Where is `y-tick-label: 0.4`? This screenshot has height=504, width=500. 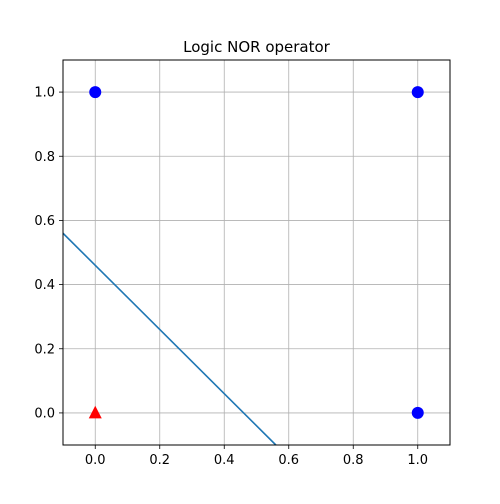 y-tick-label: 0.4 is located at coordinates (44, 285).